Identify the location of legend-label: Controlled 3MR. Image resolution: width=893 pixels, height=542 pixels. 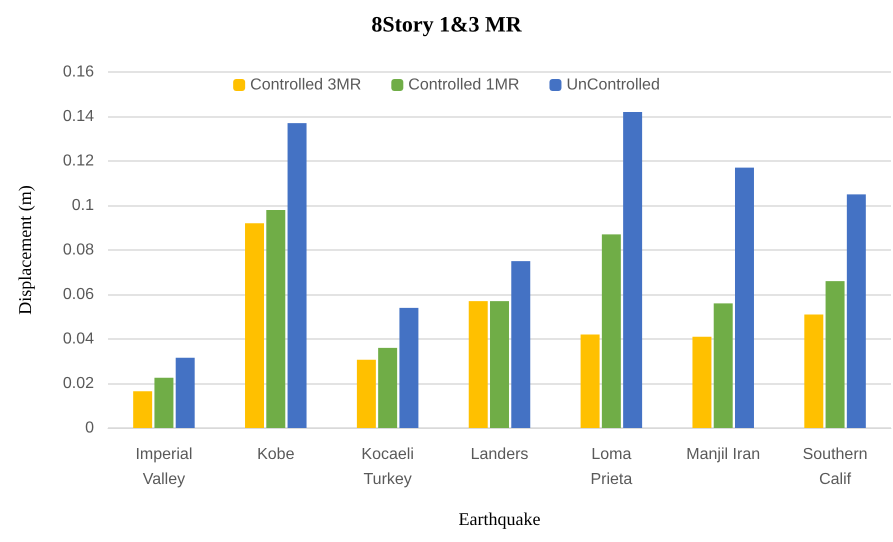
(306, 85).